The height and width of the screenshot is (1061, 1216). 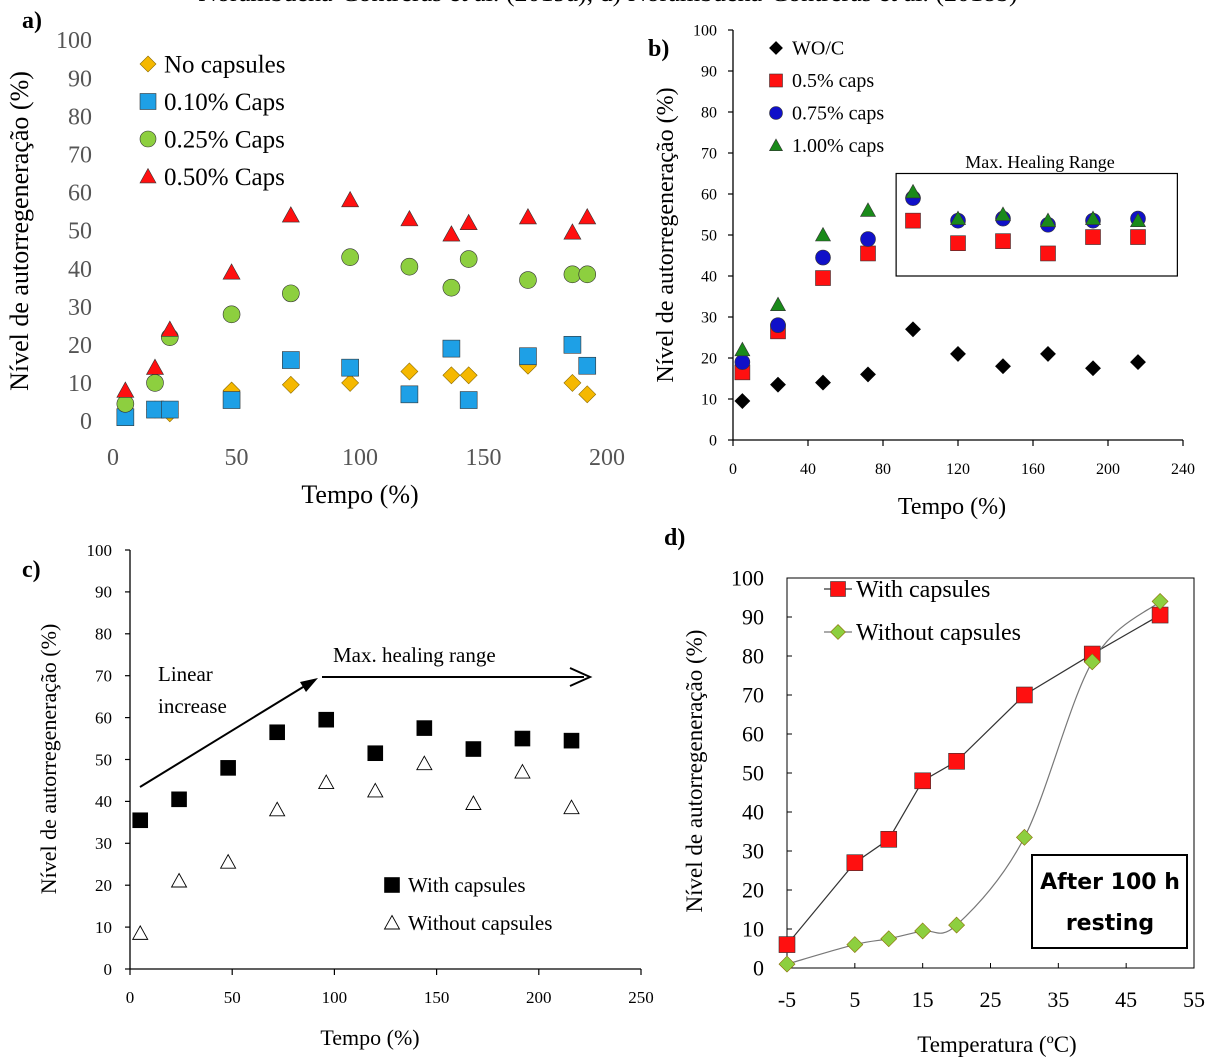 I want to click on y-tick-label: 0, so click(x=86, y=422).